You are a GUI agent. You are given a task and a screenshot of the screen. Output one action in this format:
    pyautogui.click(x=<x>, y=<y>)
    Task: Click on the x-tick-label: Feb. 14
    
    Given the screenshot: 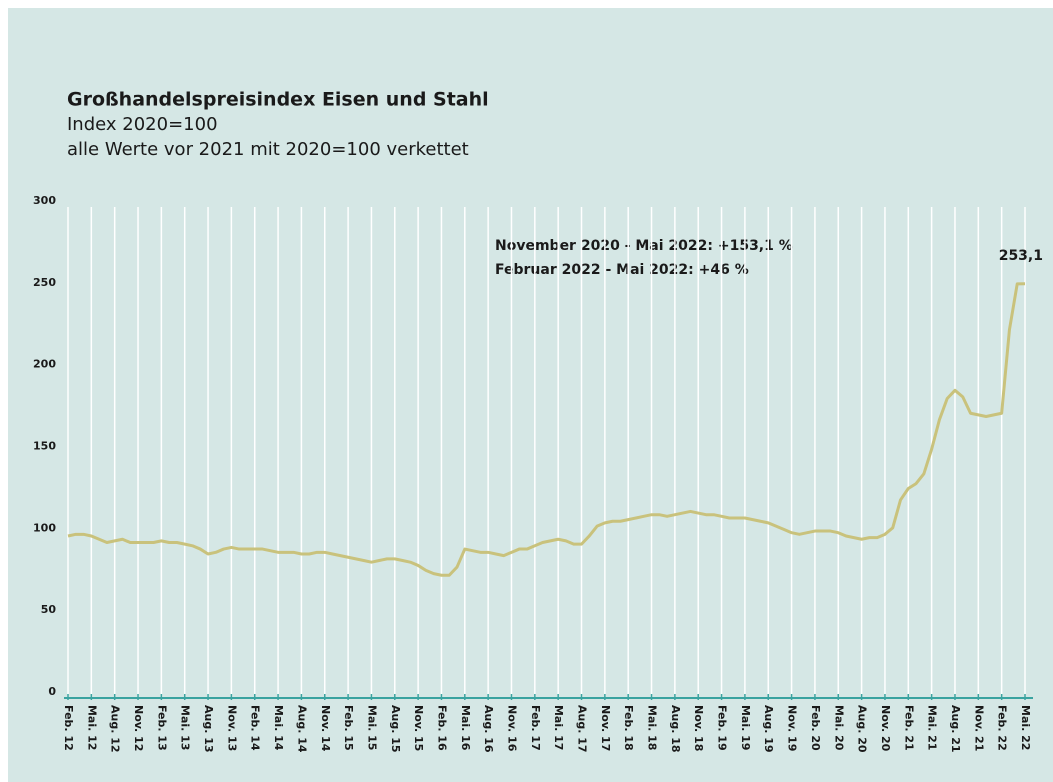 What is the action you would take?
    pyautogui.click(x=255, y=728)
    